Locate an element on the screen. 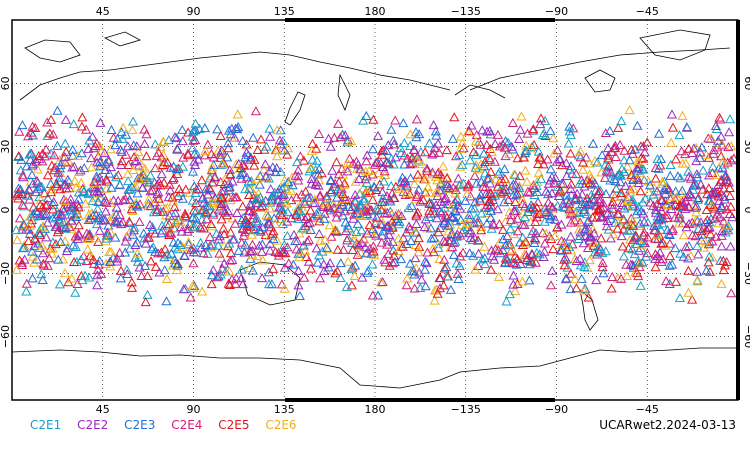  bottom-lon-tick-label: −90 is located at coordinates (556, 409).